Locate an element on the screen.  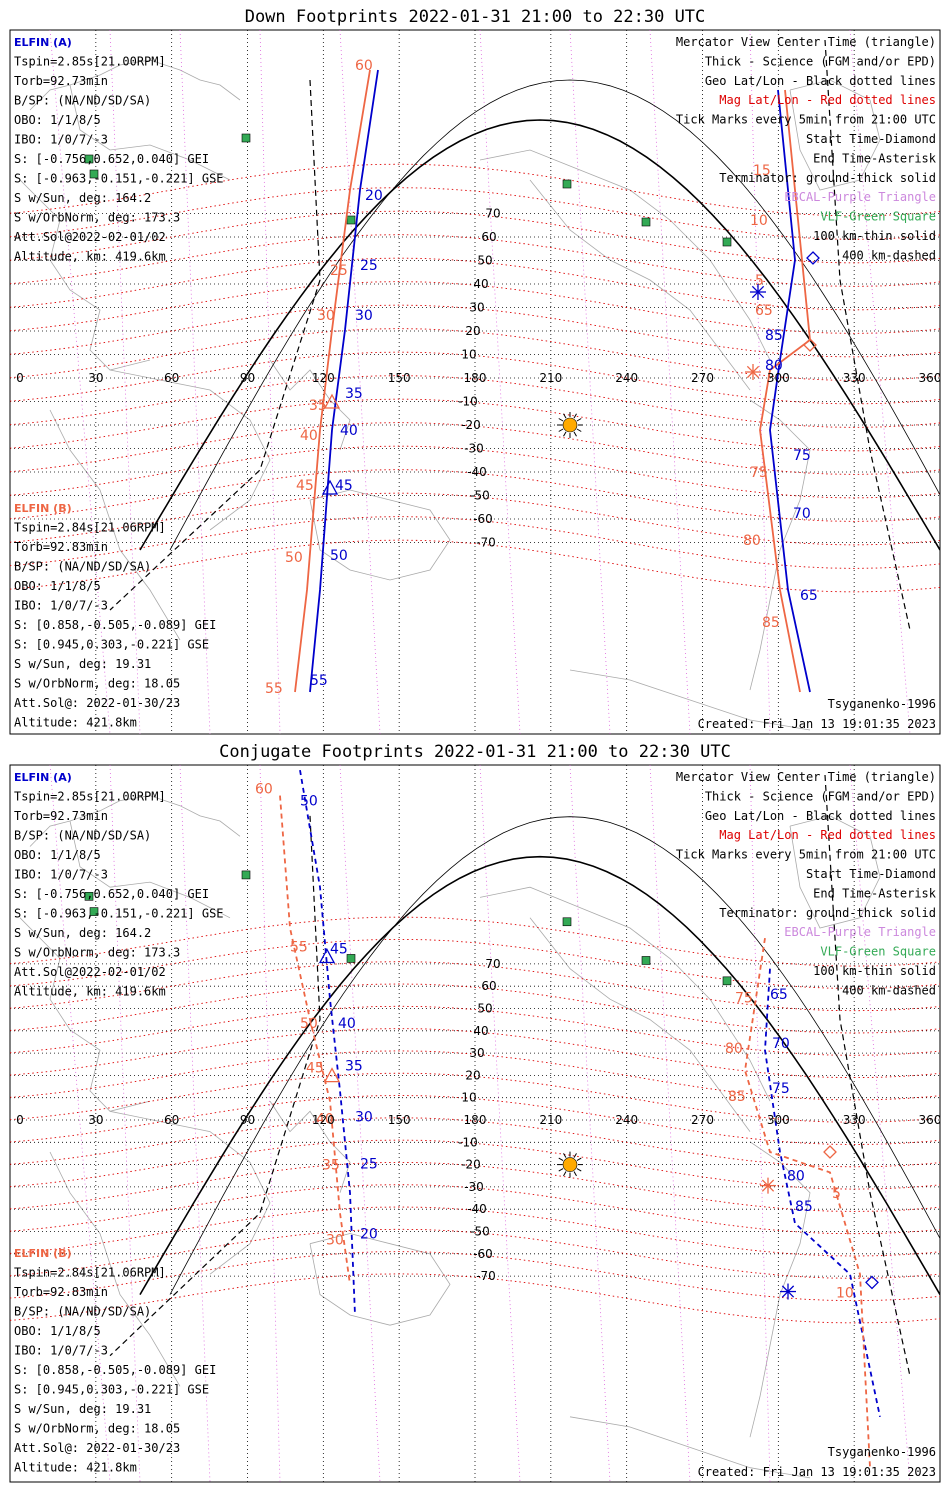
elfin-b-tick-label: 45 is located at coordinates (315, 1069).